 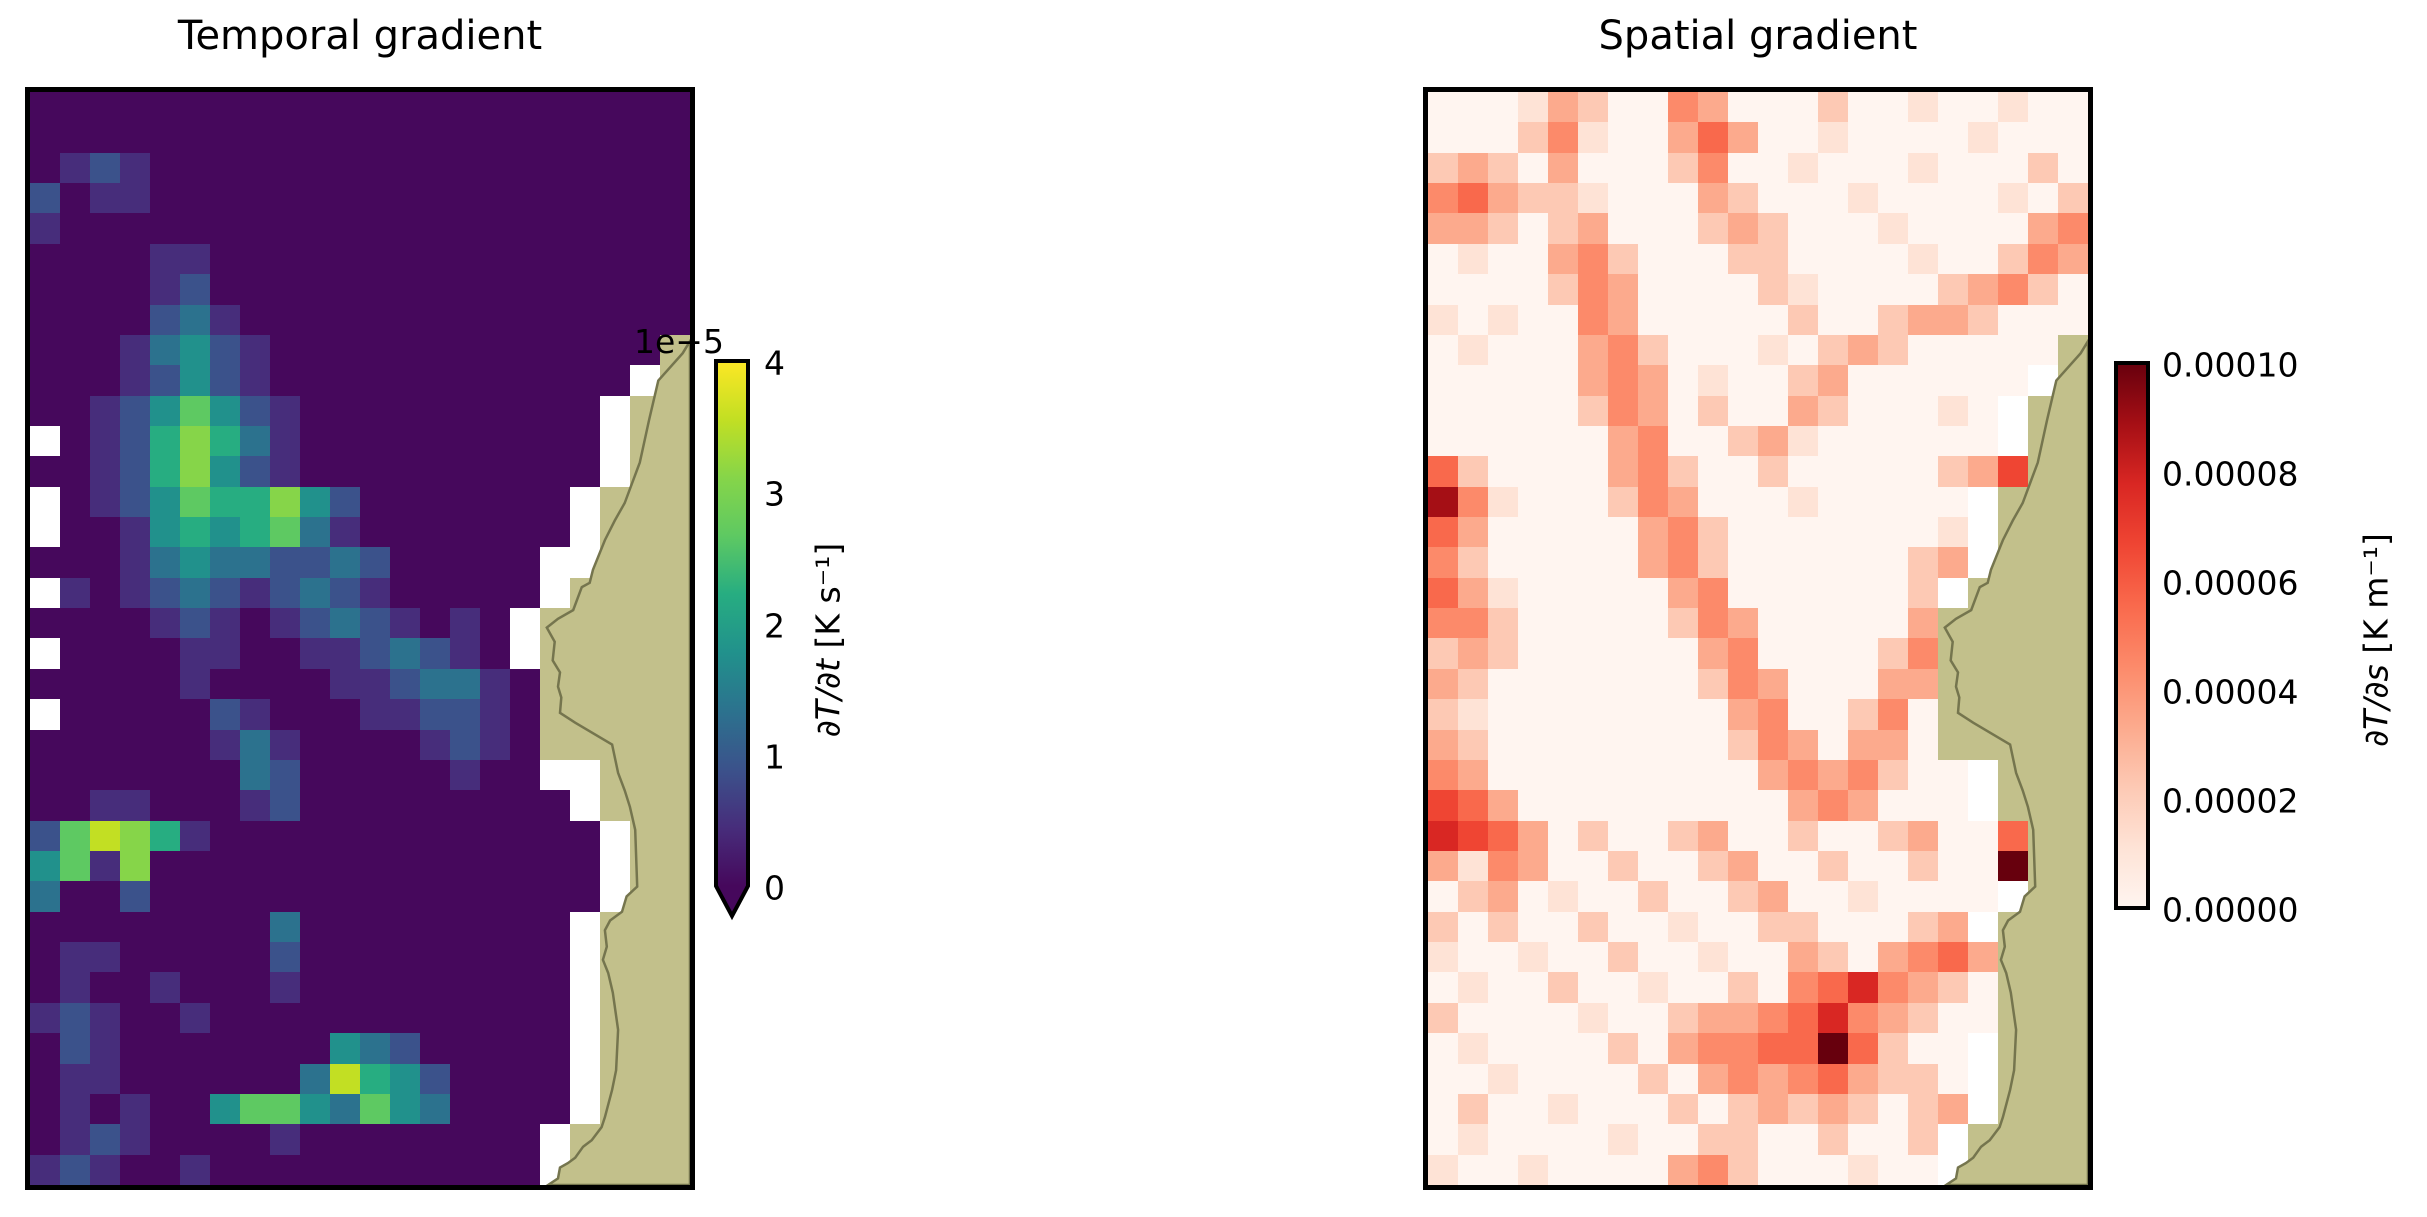 What do you see at coordinates (1758, 36) in the screenshot?
I see `panel-title-spatial: Spatial gradient` at bounding box center [1758, 36].